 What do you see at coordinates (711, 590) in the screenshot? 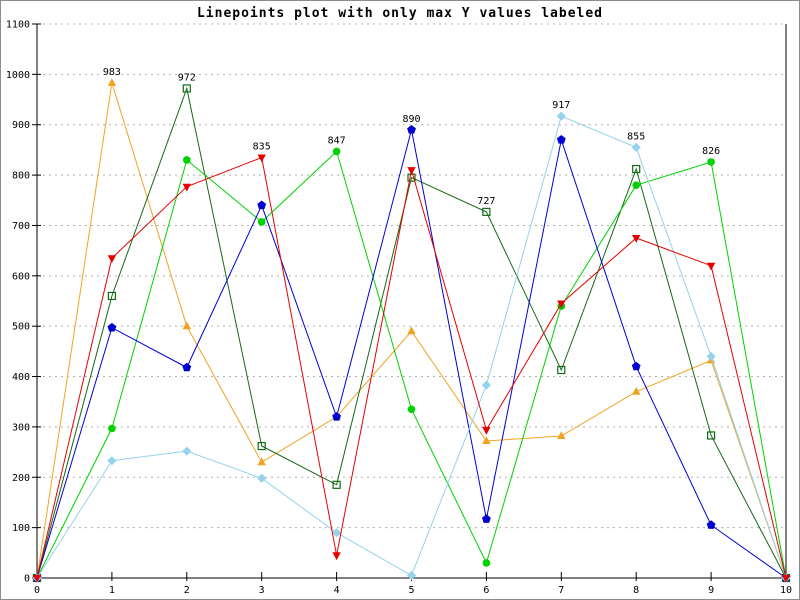
I see `x-tick-label: 9` at bounding box center [711, 590].